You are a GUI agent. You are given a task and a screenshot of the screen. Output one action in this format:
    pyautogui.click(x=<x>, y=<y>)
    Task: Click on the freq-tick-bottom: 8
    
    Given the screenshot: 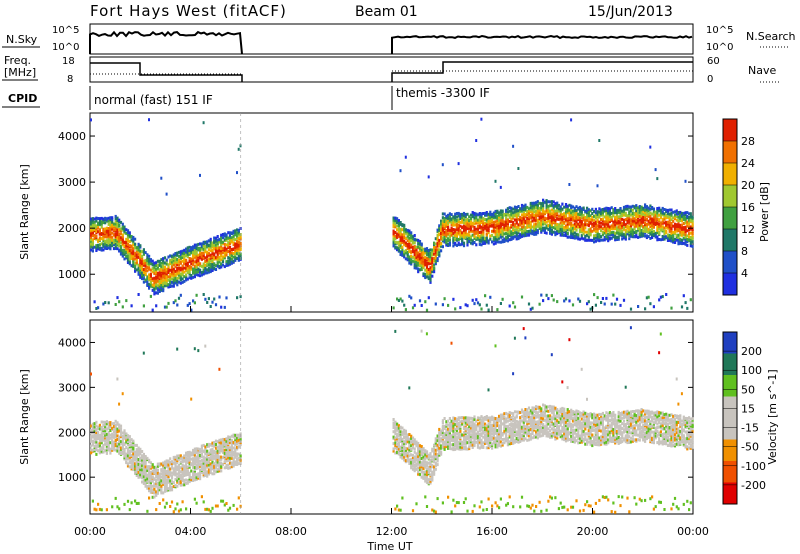 What is the action you would take?
    pyautogui.click(x=70, y=79)
    